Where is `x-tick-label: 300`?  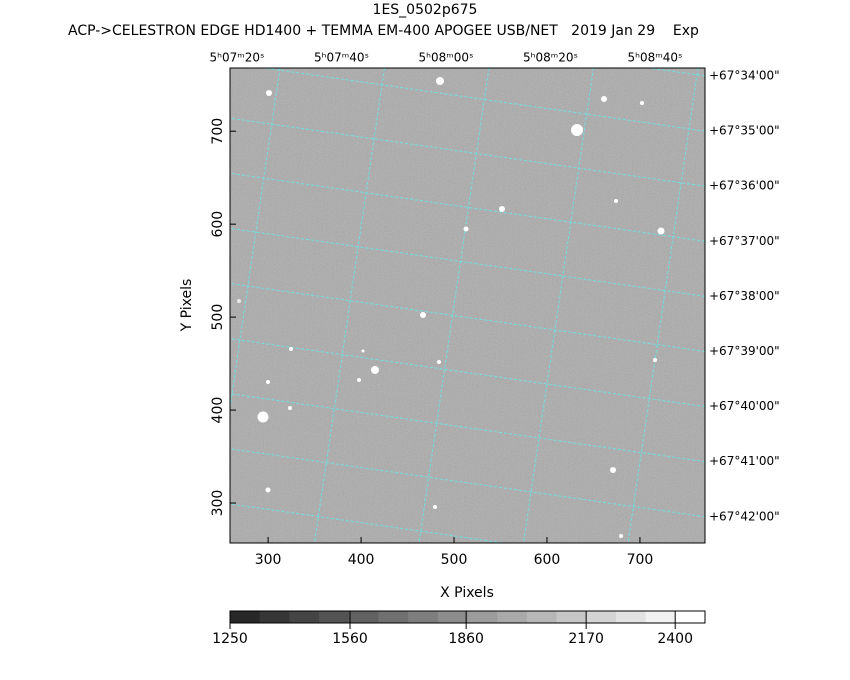 x-tick-label: 300 is located at coordinates (268, 560).